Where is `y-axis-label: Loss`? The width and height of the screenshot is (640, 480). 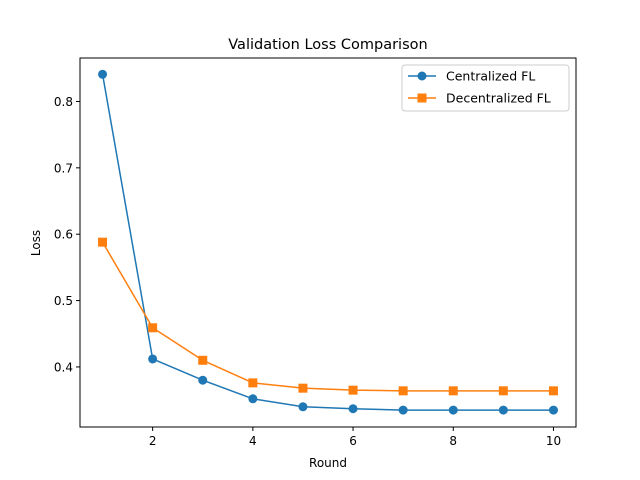 y-axis-label: Loss is located at coordinates (36, 243).